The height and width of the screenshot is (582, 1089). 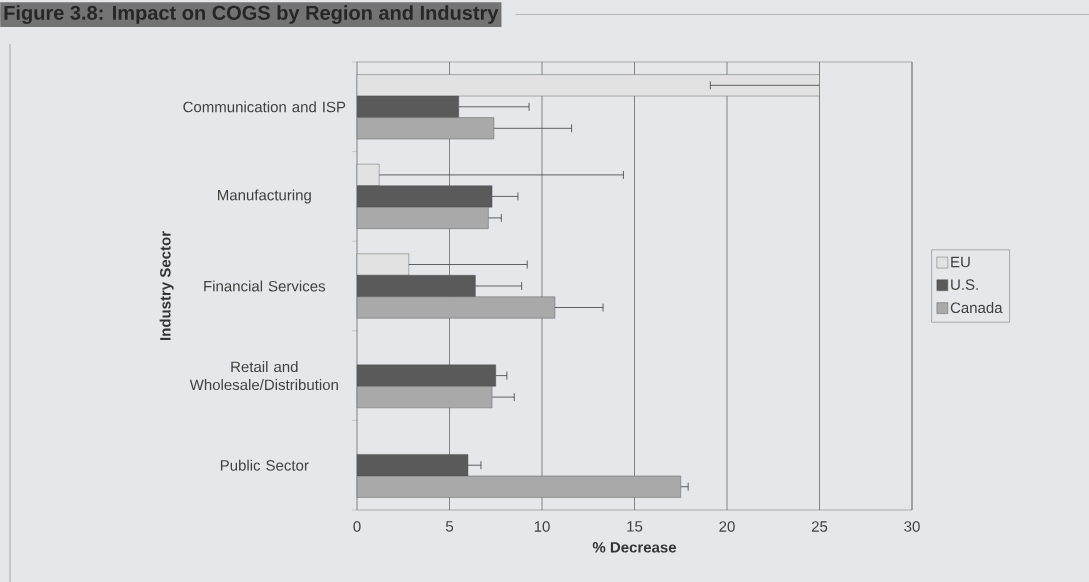 What do you see at coordinates (265, 286) in the screenshot?
I see `y-tick-label: Financial Services` at bounding box center [265, 286].